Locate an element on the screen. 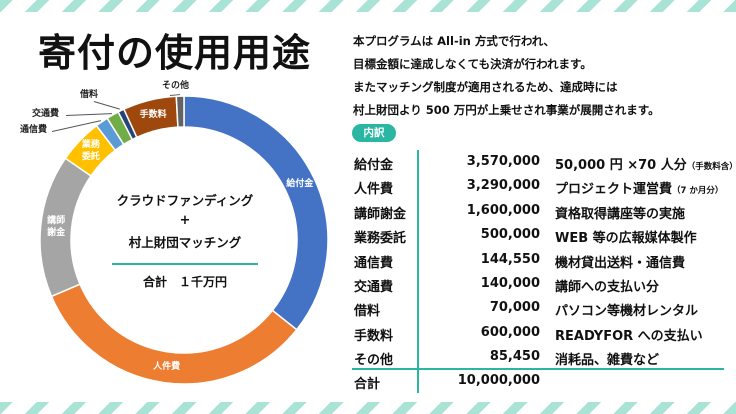  table-row: 人件費 3,290,000 プロジェクト運営費（7 か月分） is located at coordinates (537, 186).